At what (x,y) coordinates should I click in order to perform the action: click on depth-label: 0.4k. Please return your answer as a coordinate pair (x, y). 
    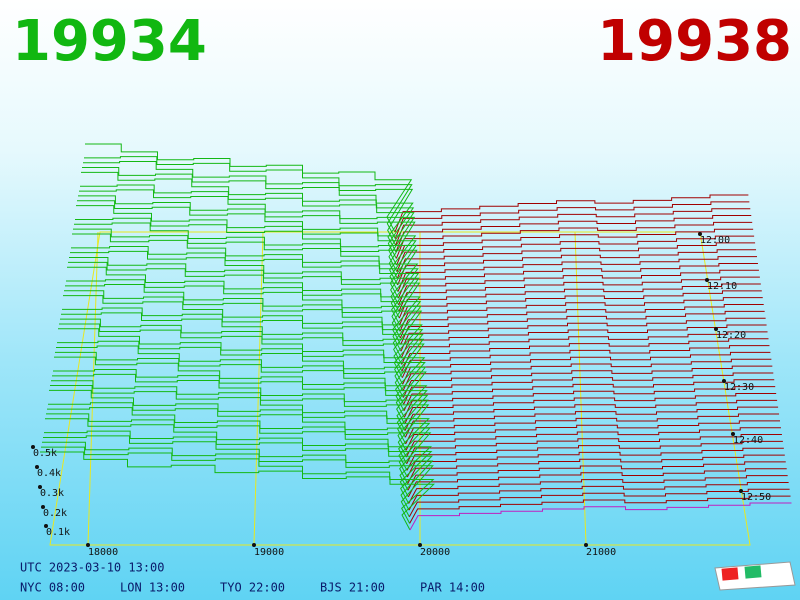
    Looking at the image, I should click on (49, 473).